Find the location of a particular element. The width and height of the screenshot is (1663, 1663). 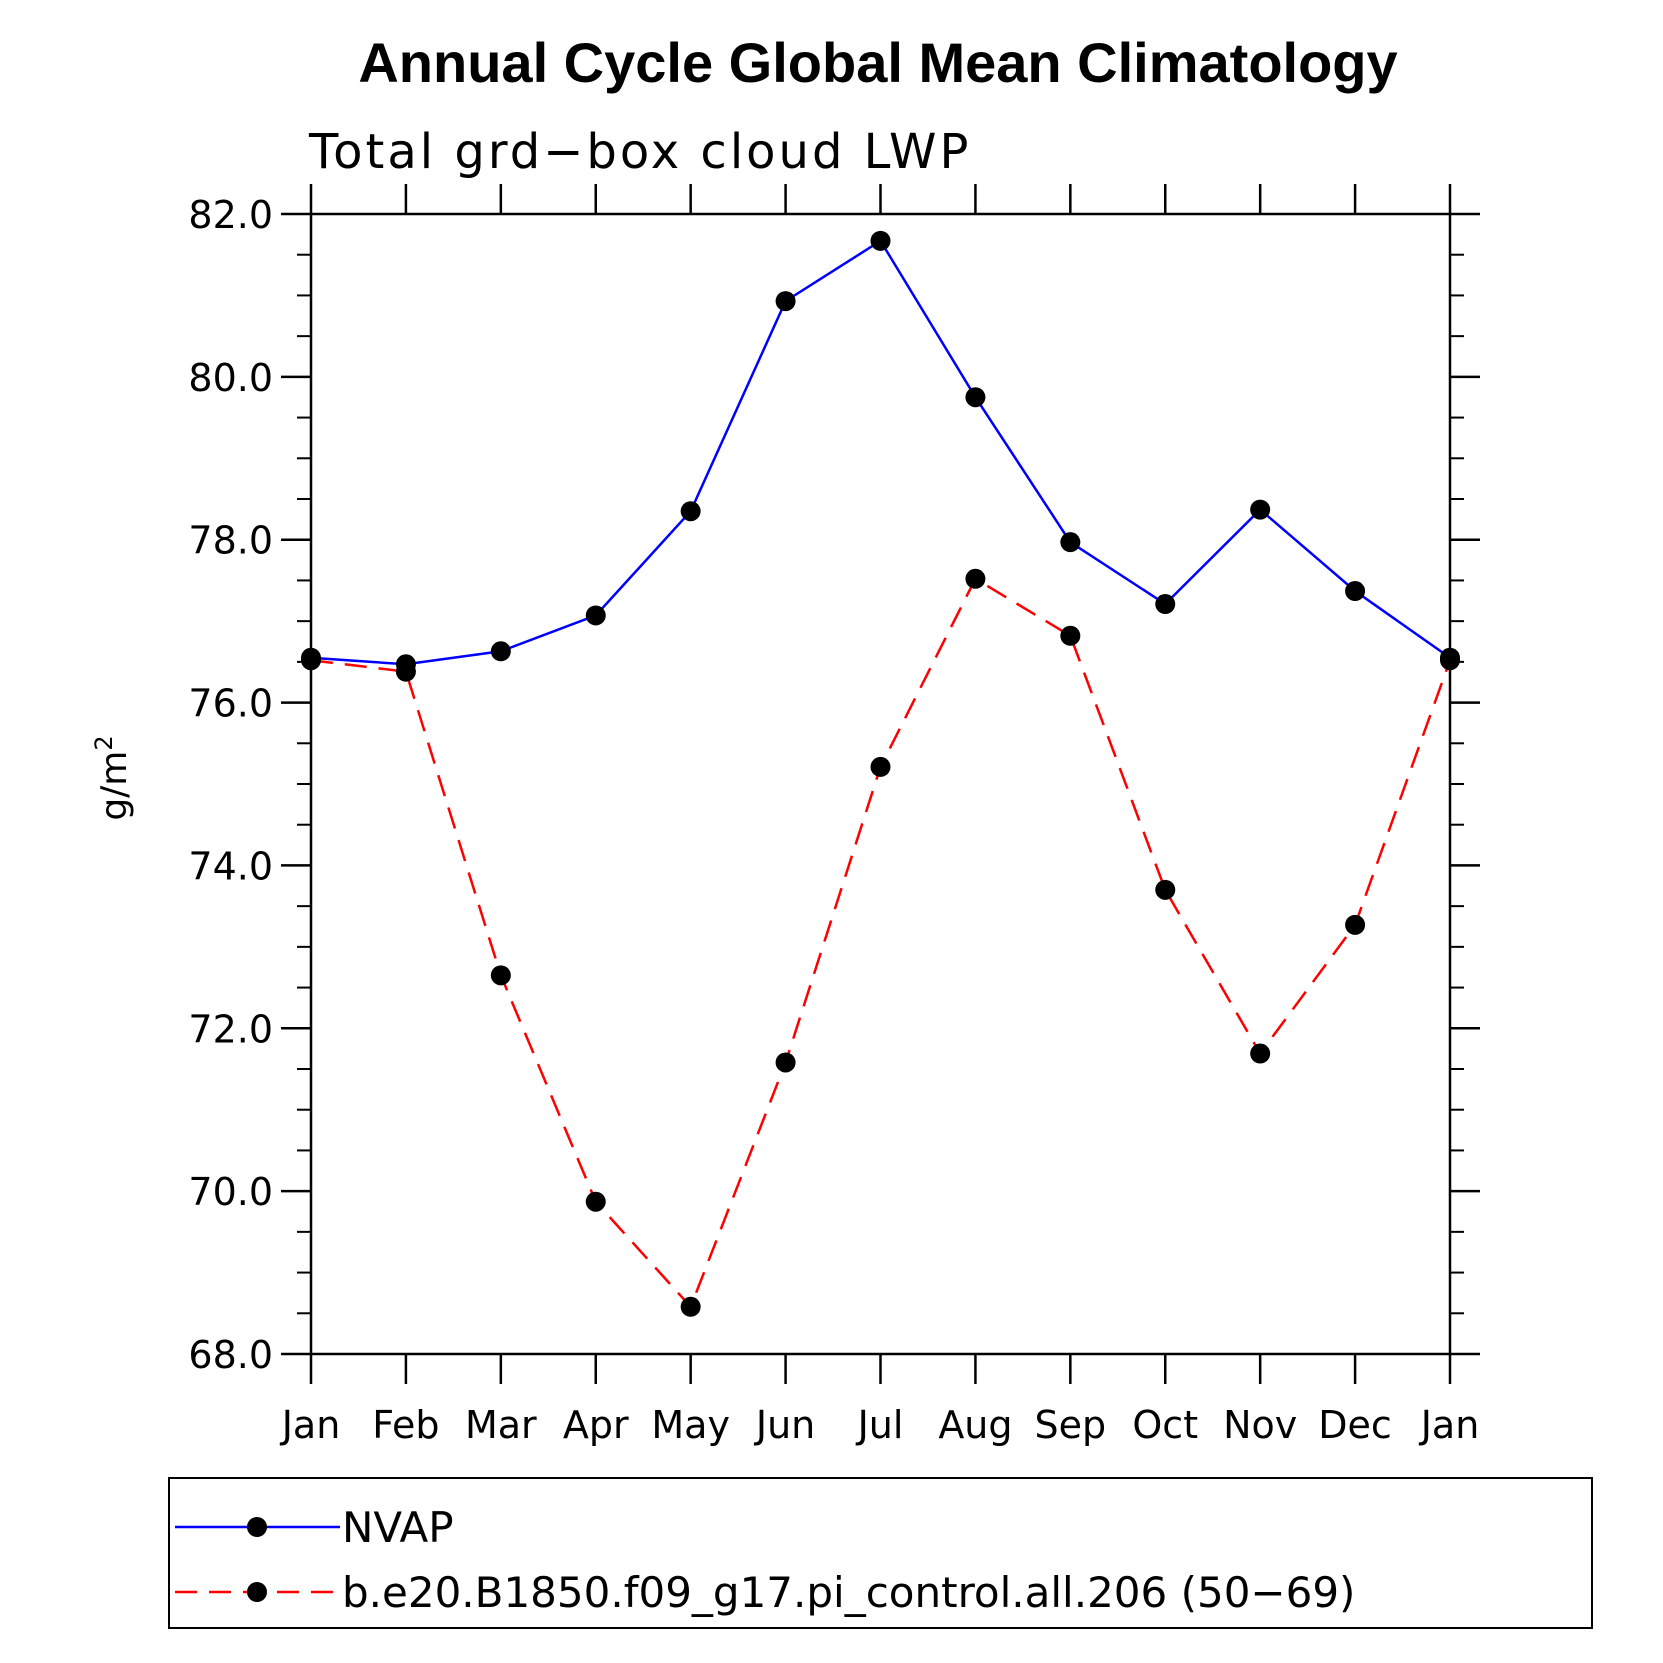

y-axis-label-superscript: 2 is located at coordinates (104, 742).